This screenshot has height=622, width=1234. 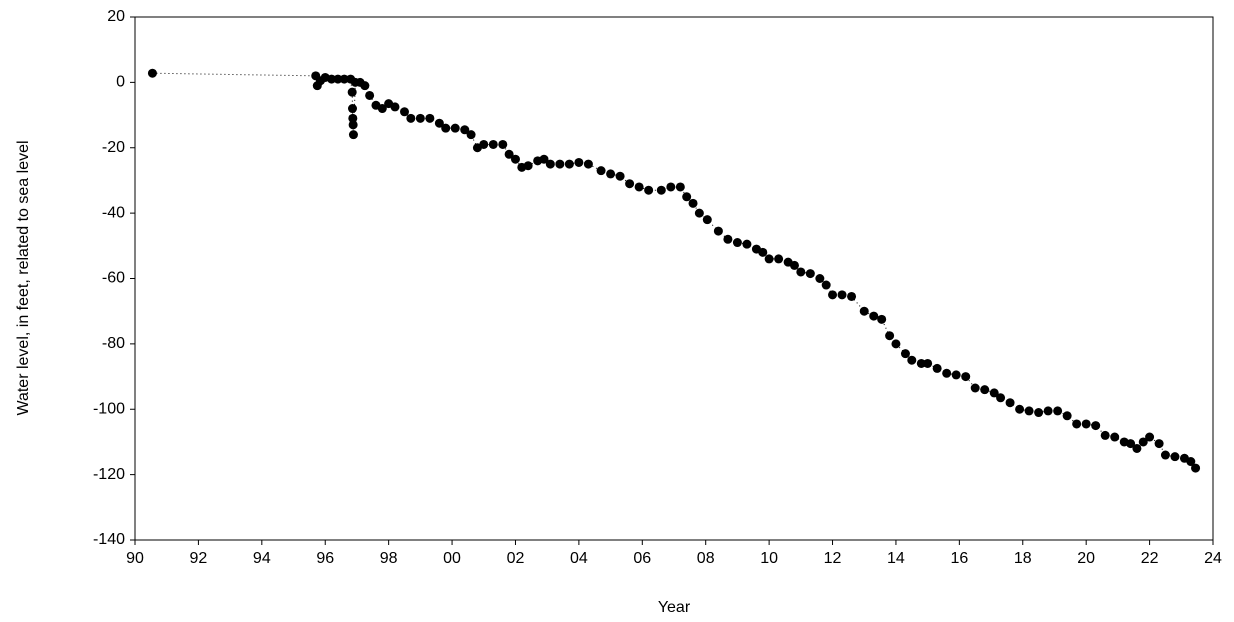 What do you see at coordinates (109, 539) in the screenshot?
I see `y-tick-label: -140` at bounding box center [109, 539].